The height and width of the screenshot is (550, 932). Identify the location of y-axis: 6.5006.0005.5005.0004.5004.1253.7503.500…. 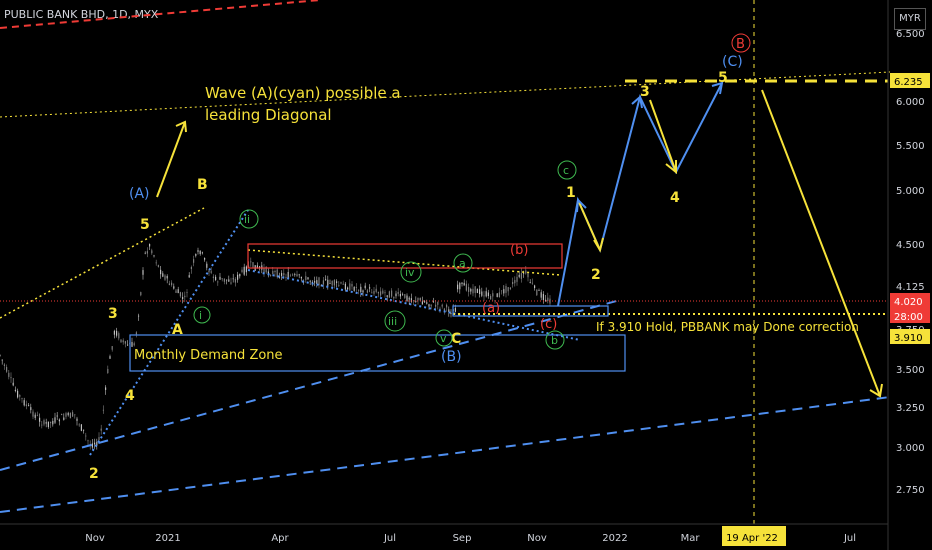
(910, 262).